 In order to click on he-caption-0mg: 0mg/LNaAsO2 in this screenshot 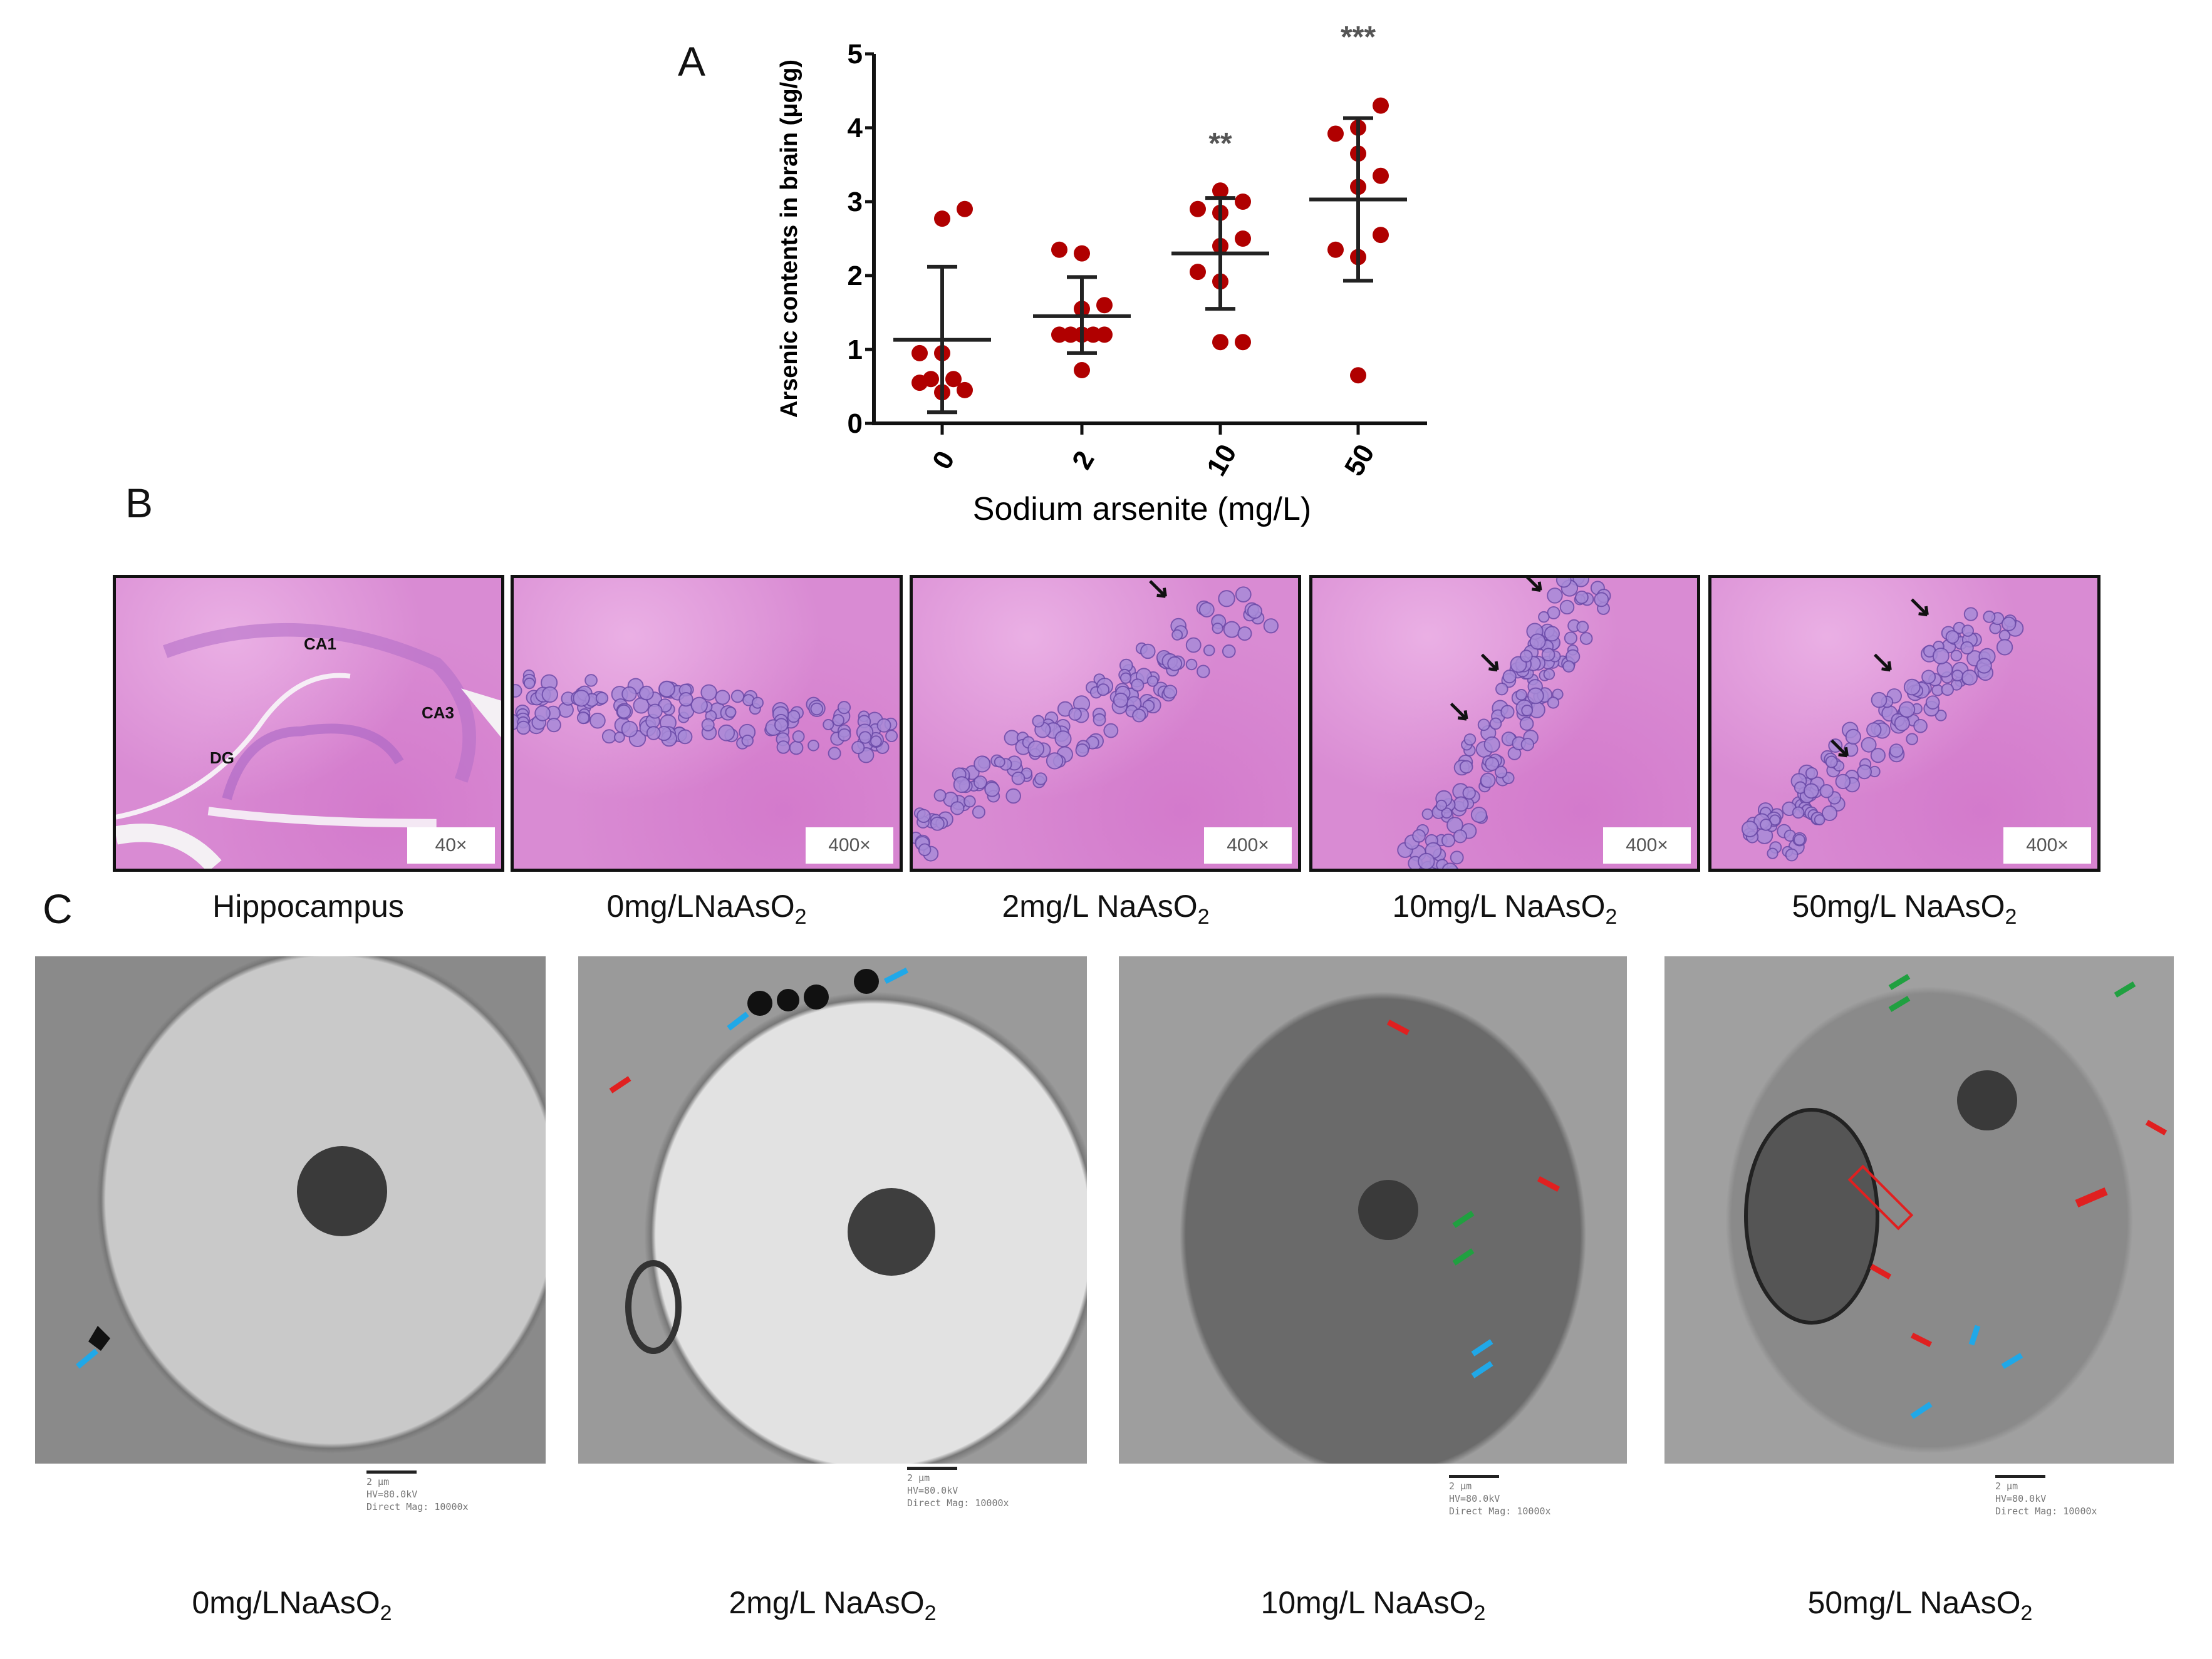, I will do `click(706, 909)`.